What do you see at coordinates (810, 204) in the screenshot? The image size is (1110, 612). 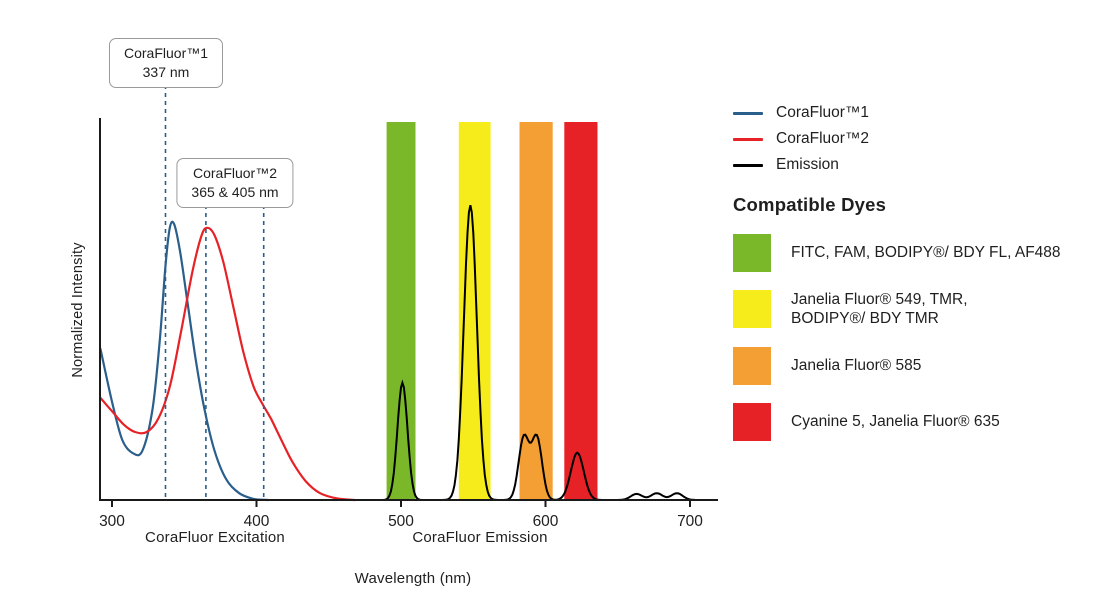 I see `compatible-dyes-title: Compatible Dyes` at bounding box center [810, 204].